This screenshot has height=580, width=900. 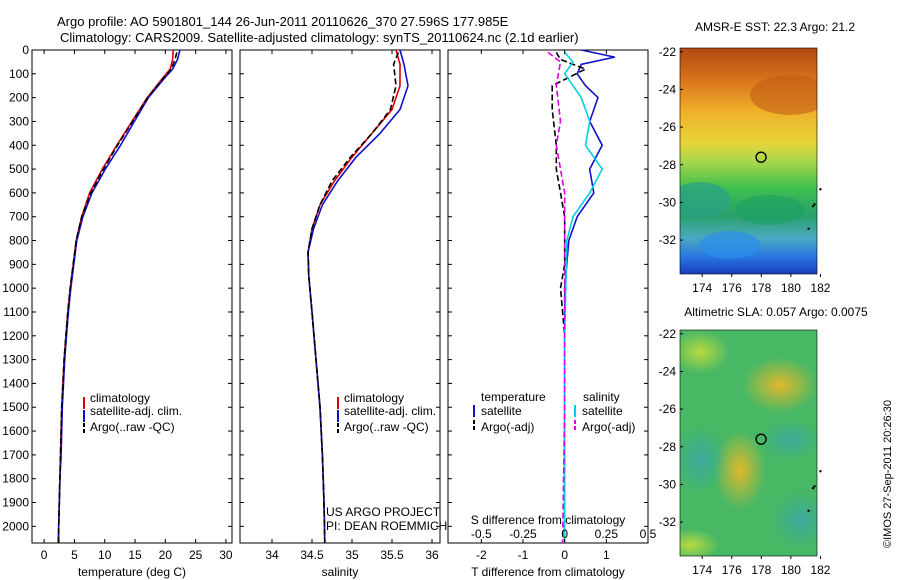 I want to click on sst-map-axes: 174 176 178 180 182 -22 -24 -26 -28 -30 -32, so click(x=745, y=170).